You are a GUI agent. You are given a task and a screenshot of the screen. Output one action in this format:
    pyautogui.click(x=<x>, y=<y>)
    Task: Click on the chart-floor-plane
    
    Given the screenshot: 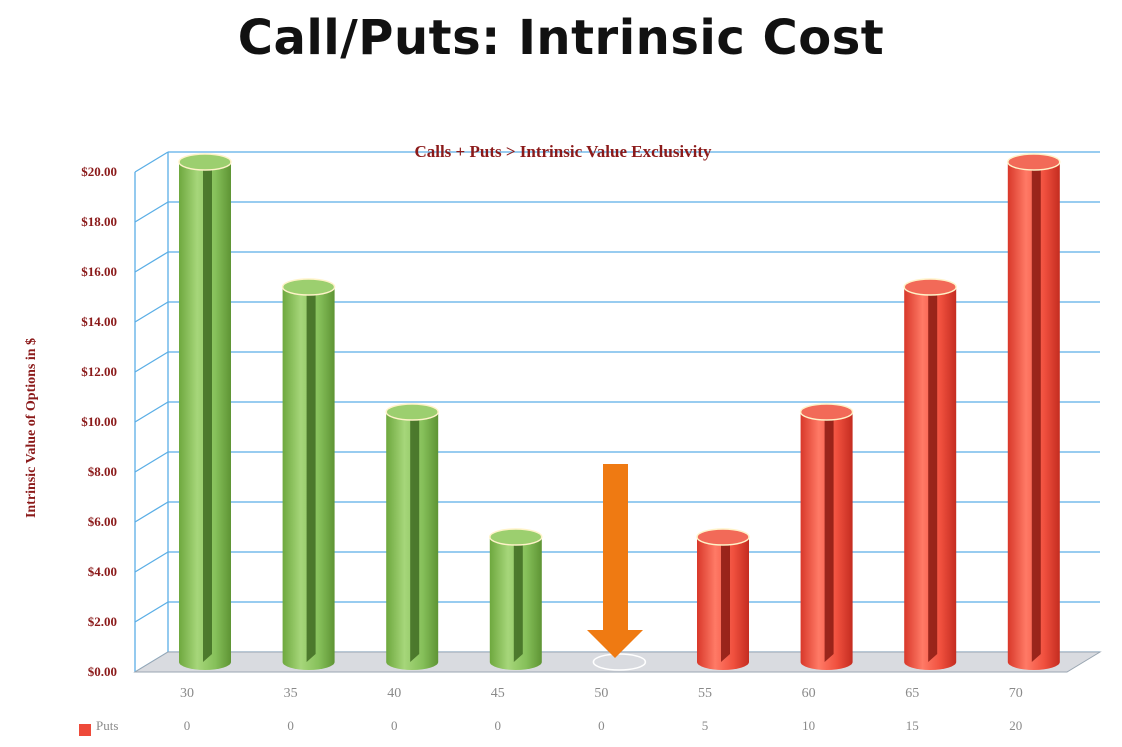 What is the action you would take?
    pyautogui.click(x=617, y=662)
    